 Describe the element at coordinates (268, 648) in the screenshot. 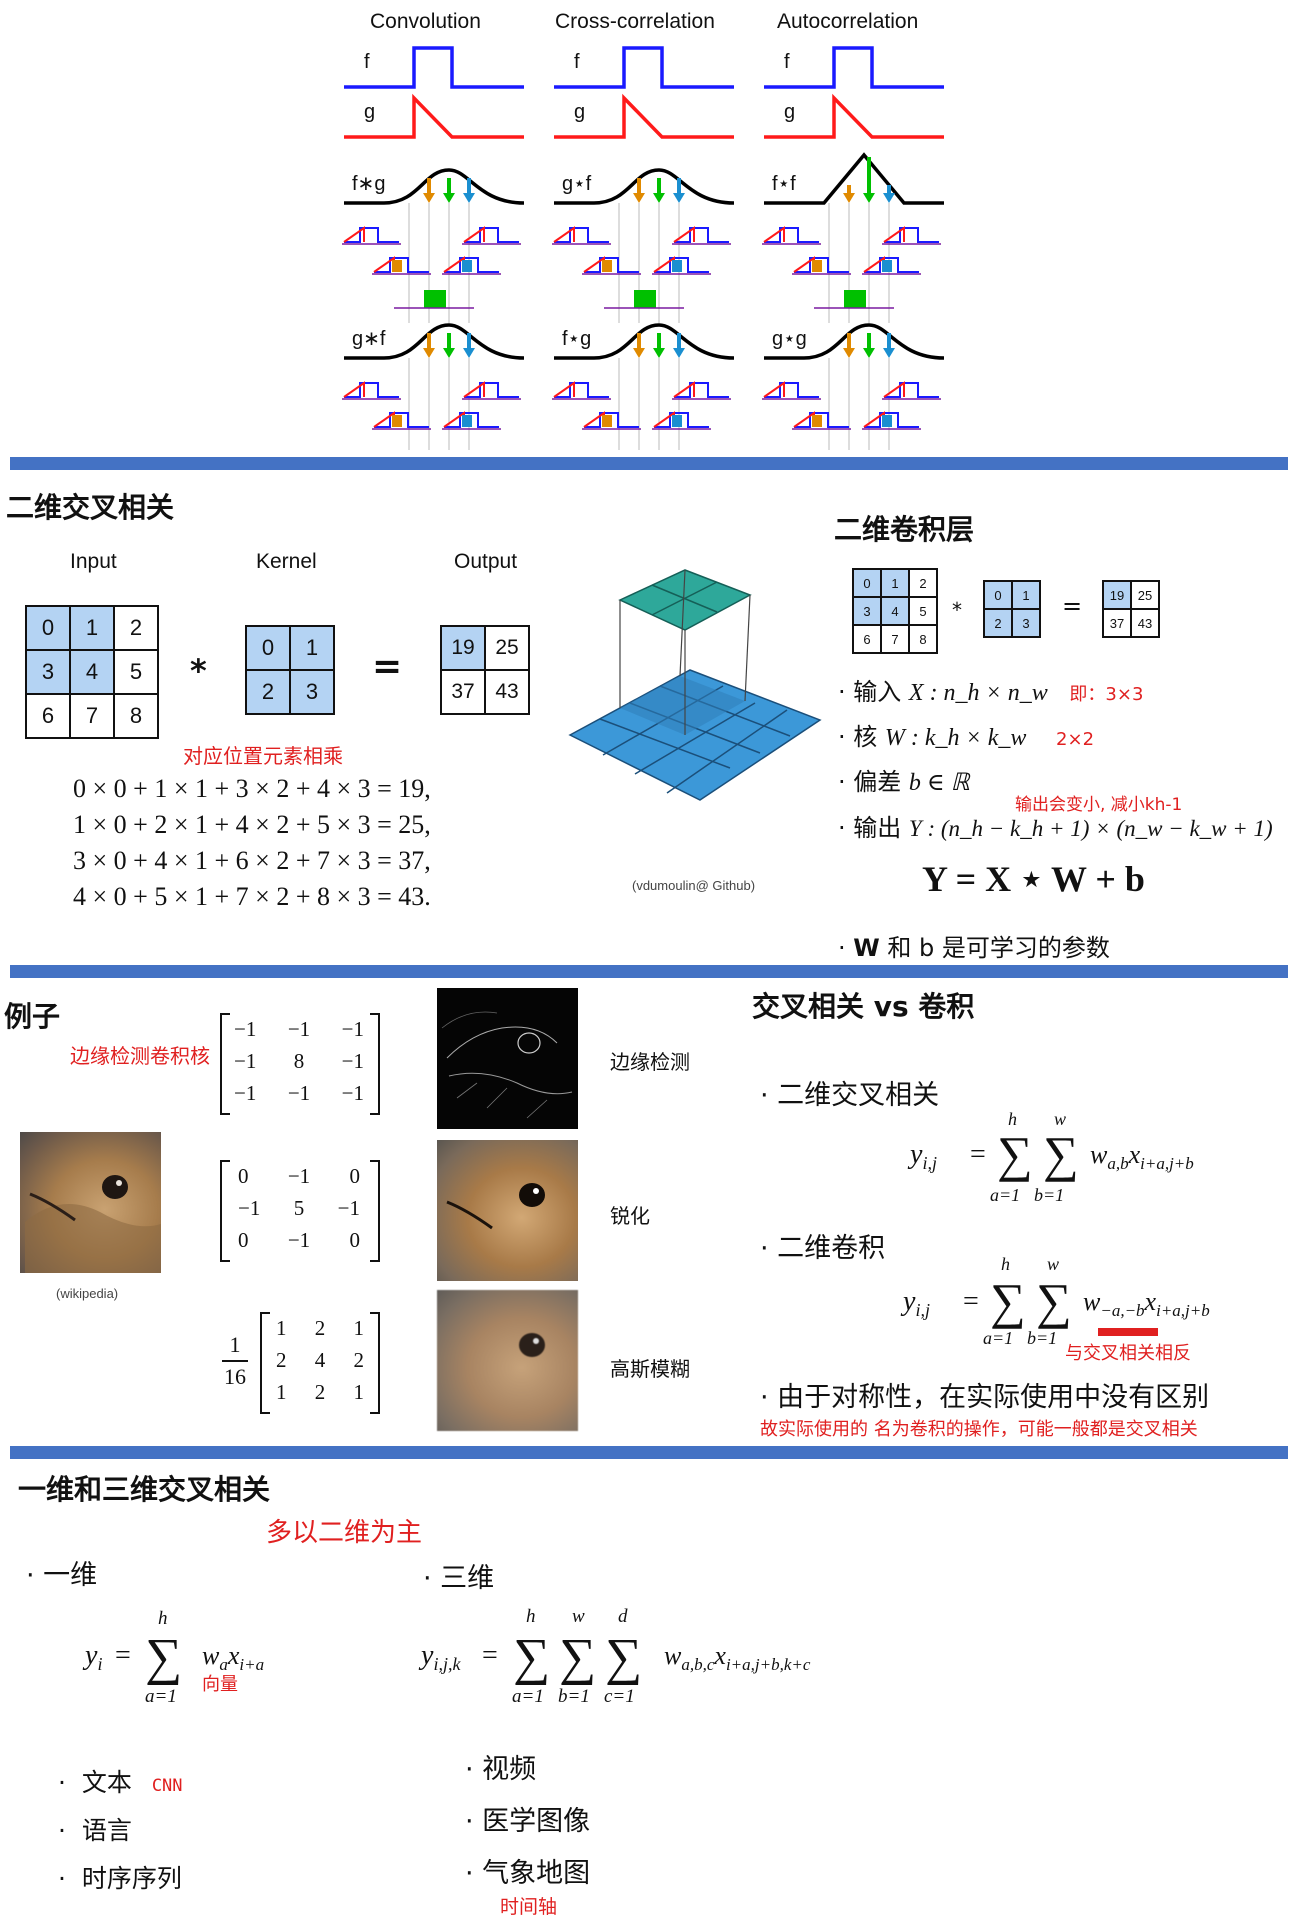

I see `kernel-cell: 0` at that location.